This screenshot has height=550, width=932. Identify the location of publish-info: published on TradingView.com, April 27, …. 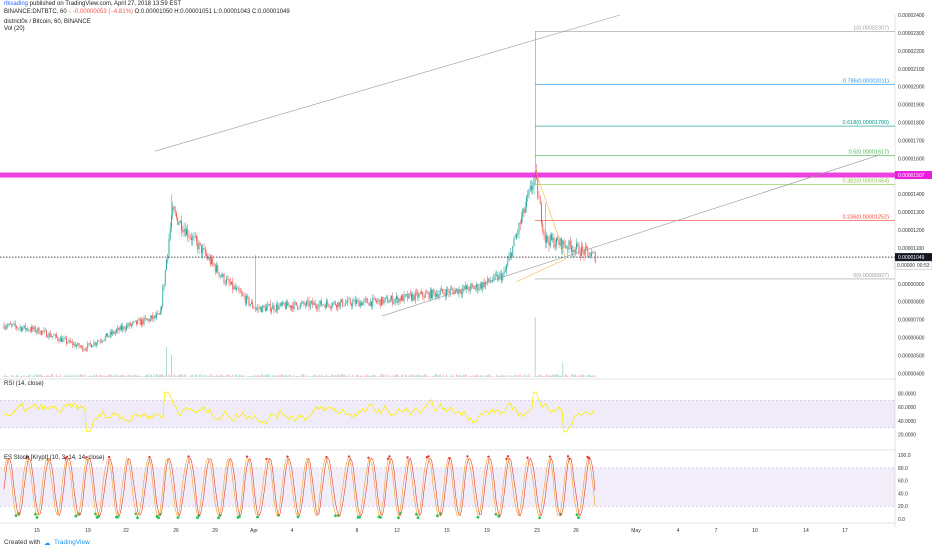
(105, 4).